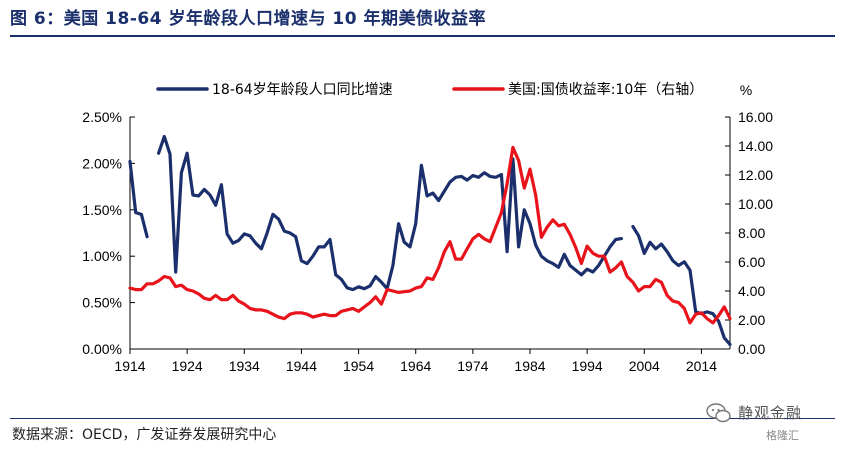 Image resolution: width=845 pixels, height=451 pixels. Describe the element at coordinates (248, 19) in the screenshot. I see `figure-title: 图 6：美国 18-64 岁年龄段人口增速与 10 年期美债收益率` at that location.